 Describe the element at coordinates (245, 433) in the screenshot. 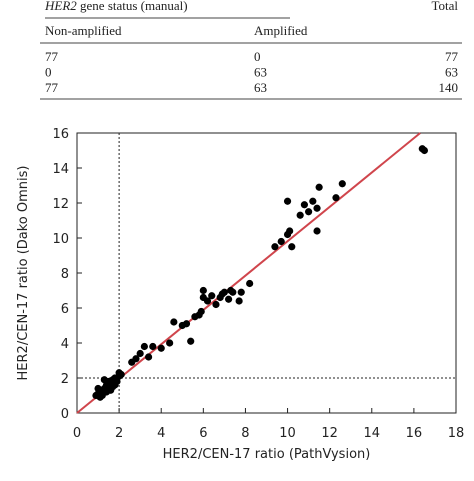

I see `x-tick-label: 8` at that location.